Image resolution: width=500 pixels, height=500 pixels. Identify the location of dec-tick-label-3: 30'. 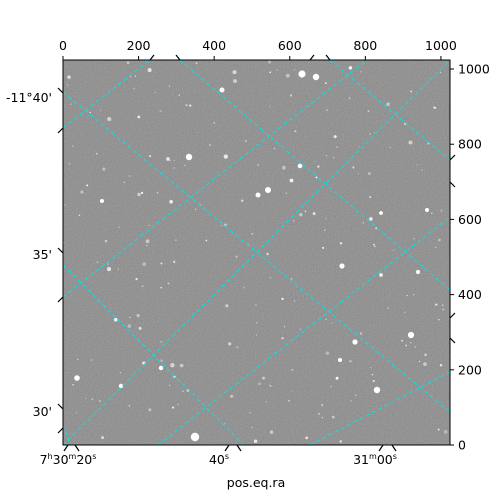
(42, 411).